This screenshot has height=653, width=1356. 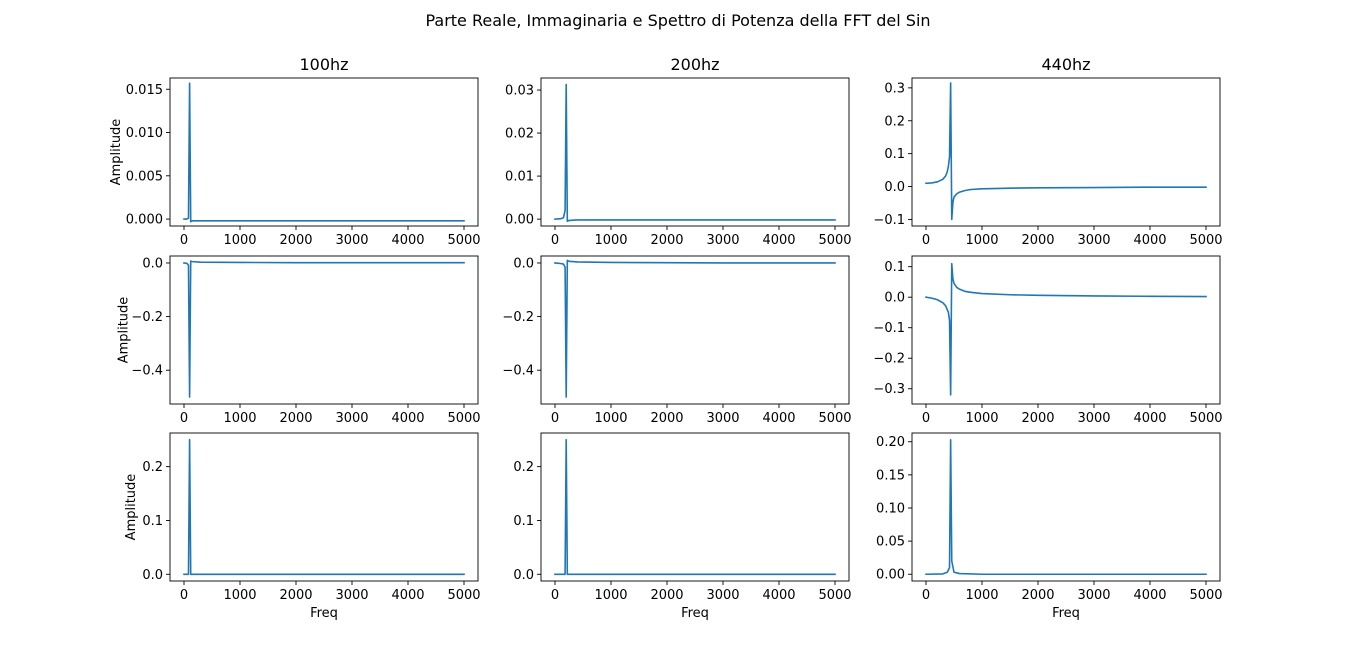 I want to click on y-tick-label: 0.010, so click(x=144, y=133).